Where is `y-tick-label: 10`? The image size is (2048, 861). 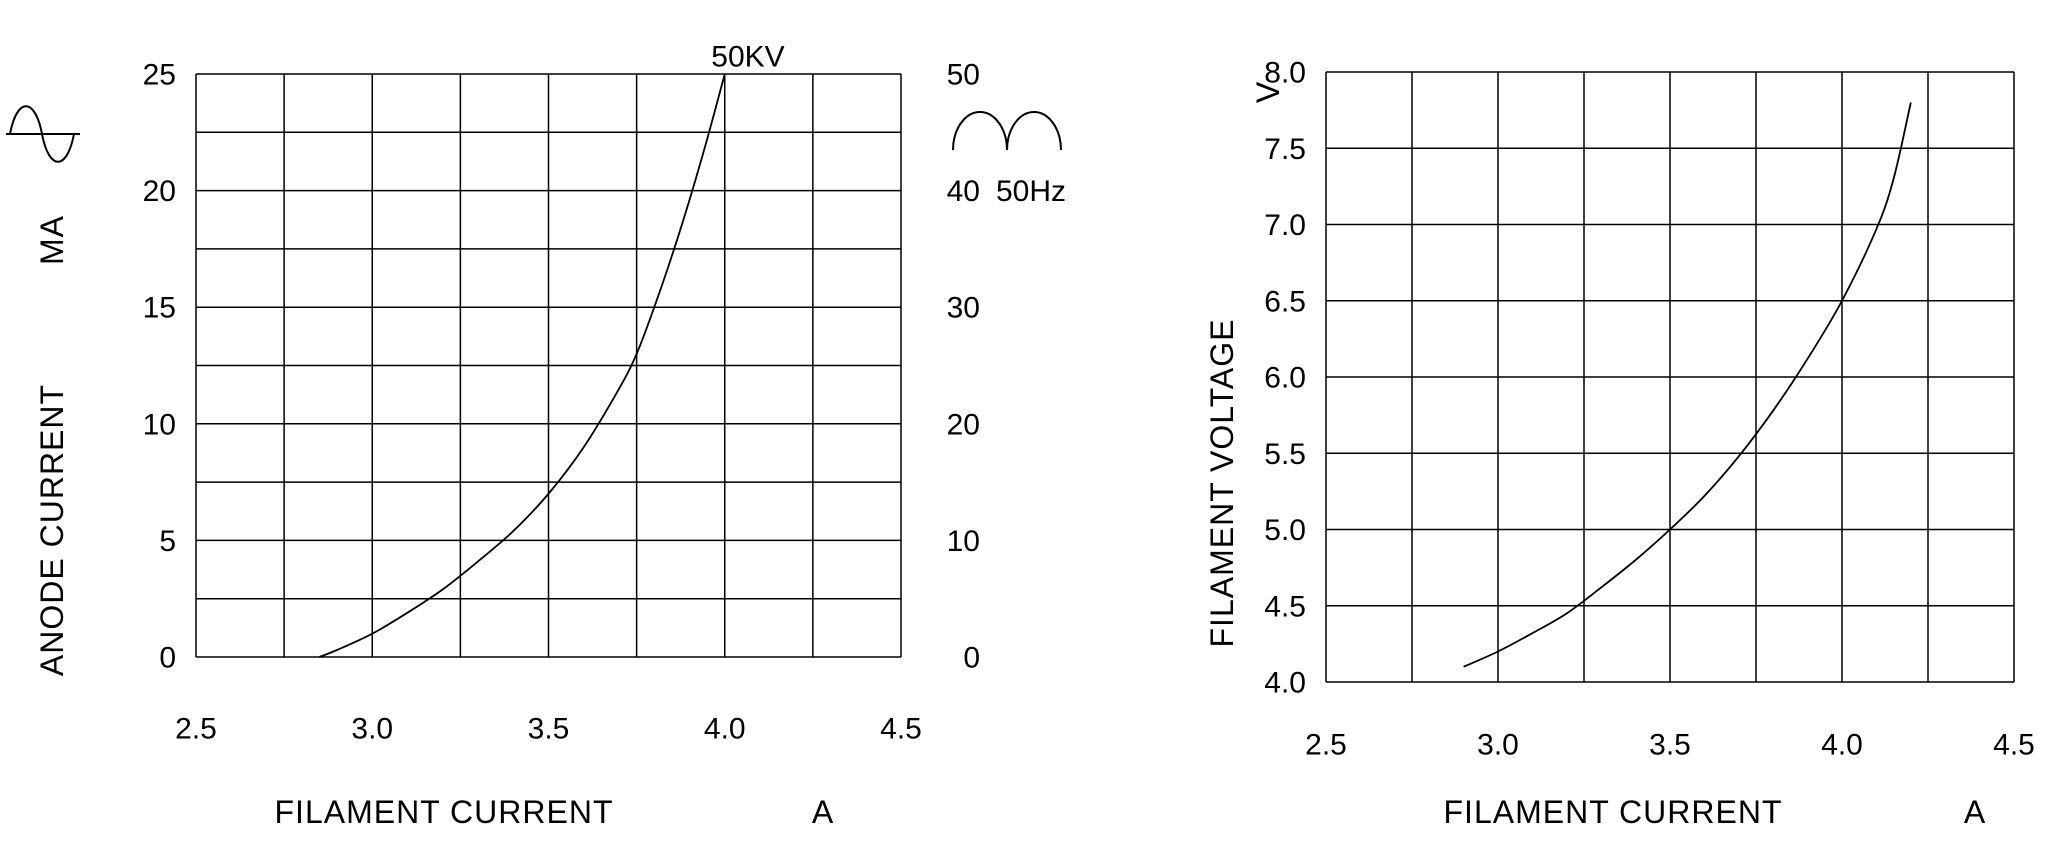
y-tick-label: 10 is located at coordinates (159, 424).